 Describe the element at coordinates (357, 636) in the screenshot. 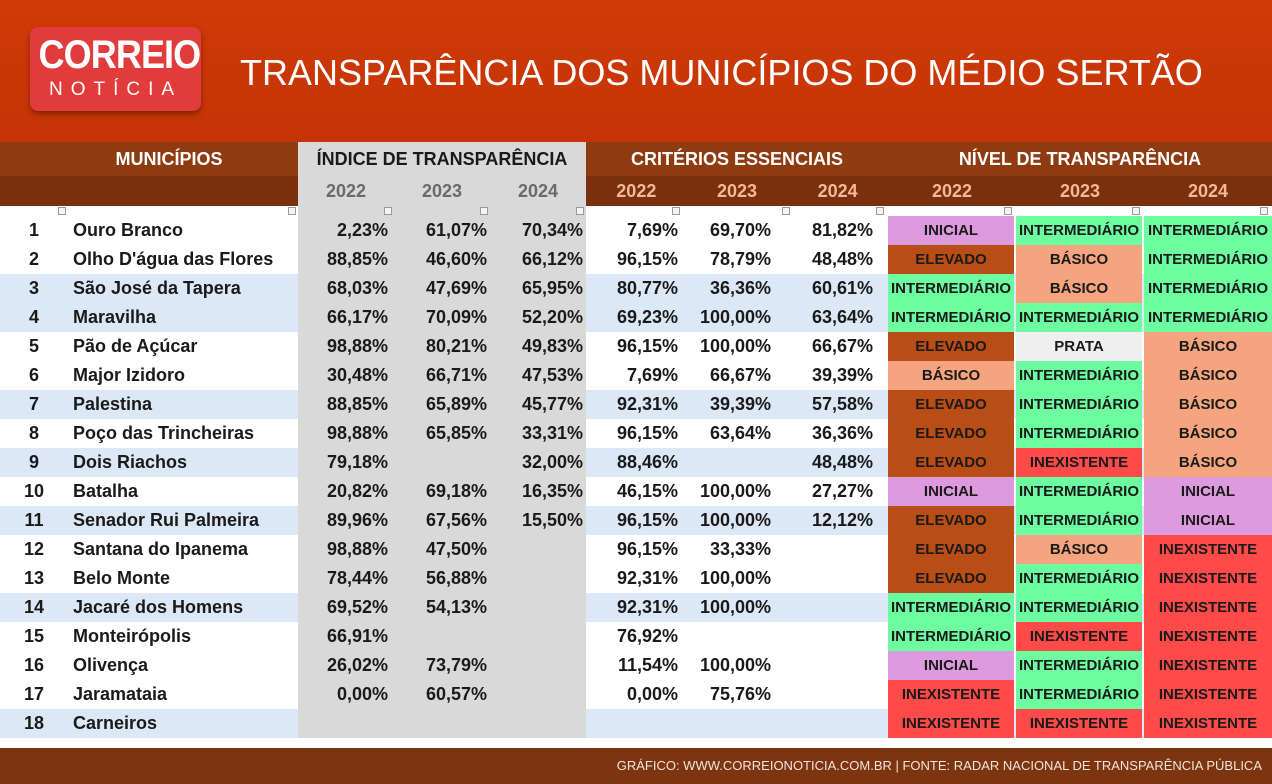

I see `index-value: 66,91%` at that location.